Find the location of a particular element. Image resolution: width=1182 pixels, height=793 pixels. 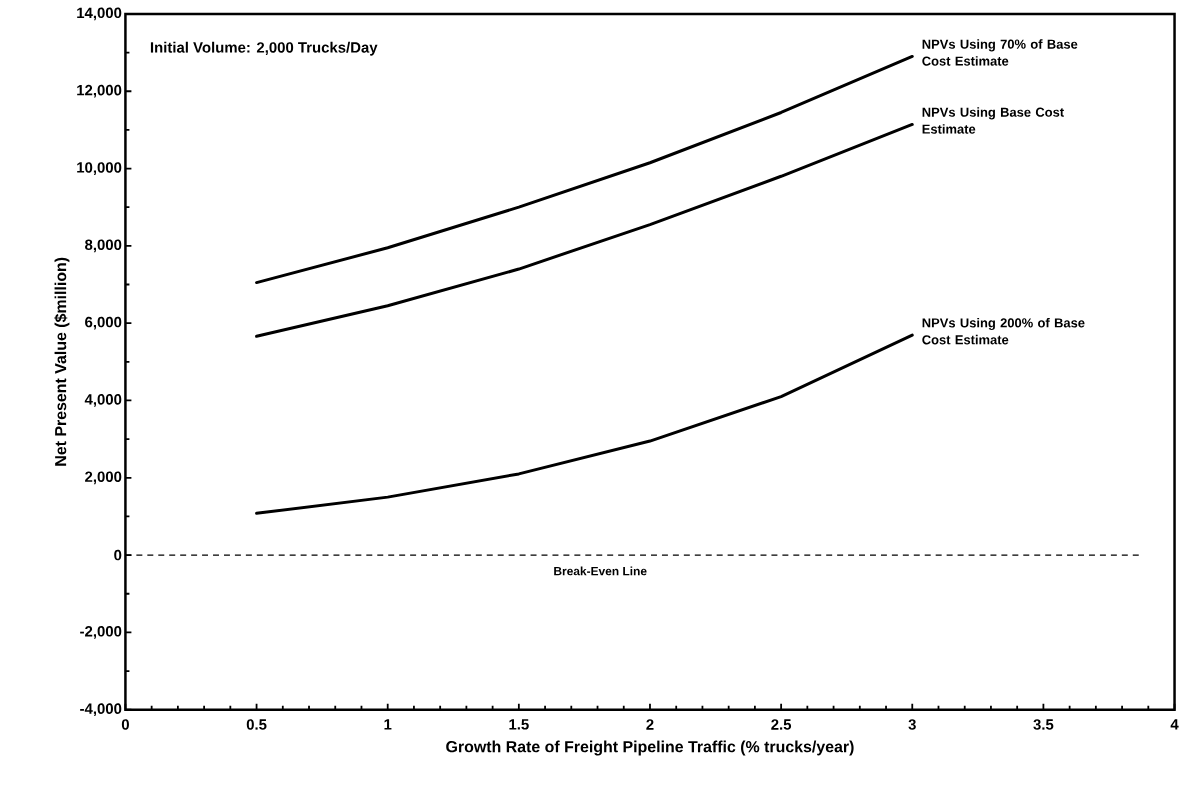

y-tick-label: 4,000 is located at coordinates (103, 400).